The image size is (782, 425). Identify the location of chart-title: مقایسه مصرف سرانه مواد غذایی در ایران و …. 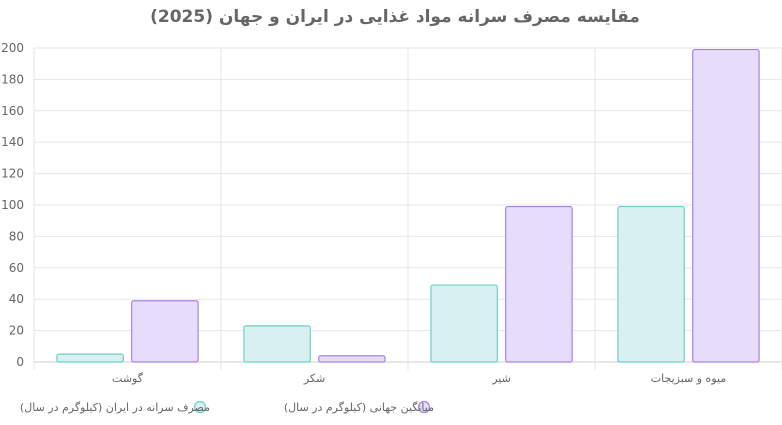
(395, 17).